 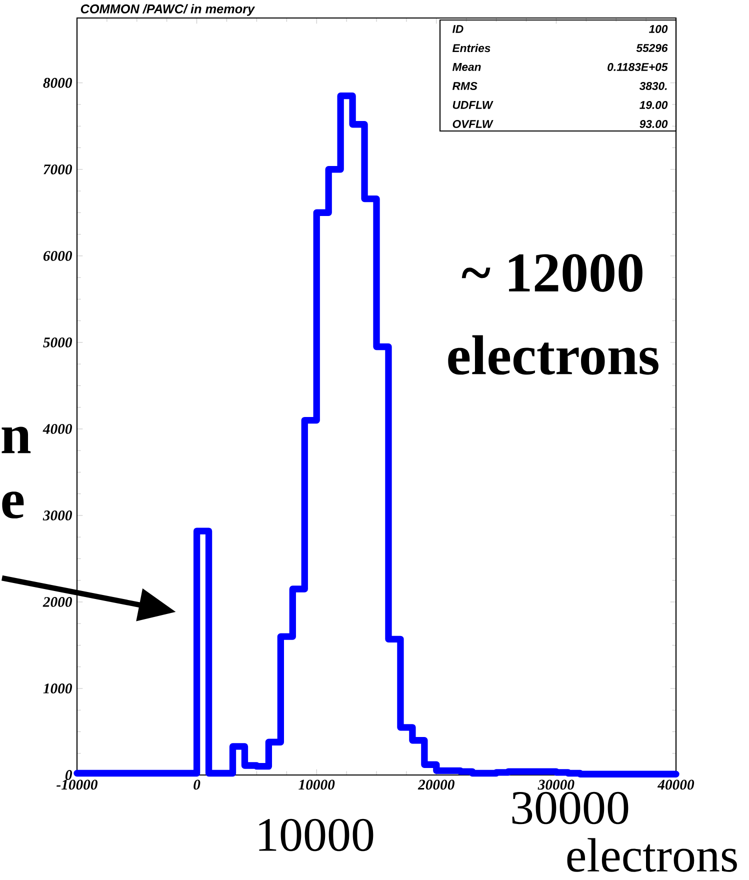 What do you see at coordinates (57, 342) in the screenshot?
I see `y-tick-label: 5000` at bounding box center [57, 342].